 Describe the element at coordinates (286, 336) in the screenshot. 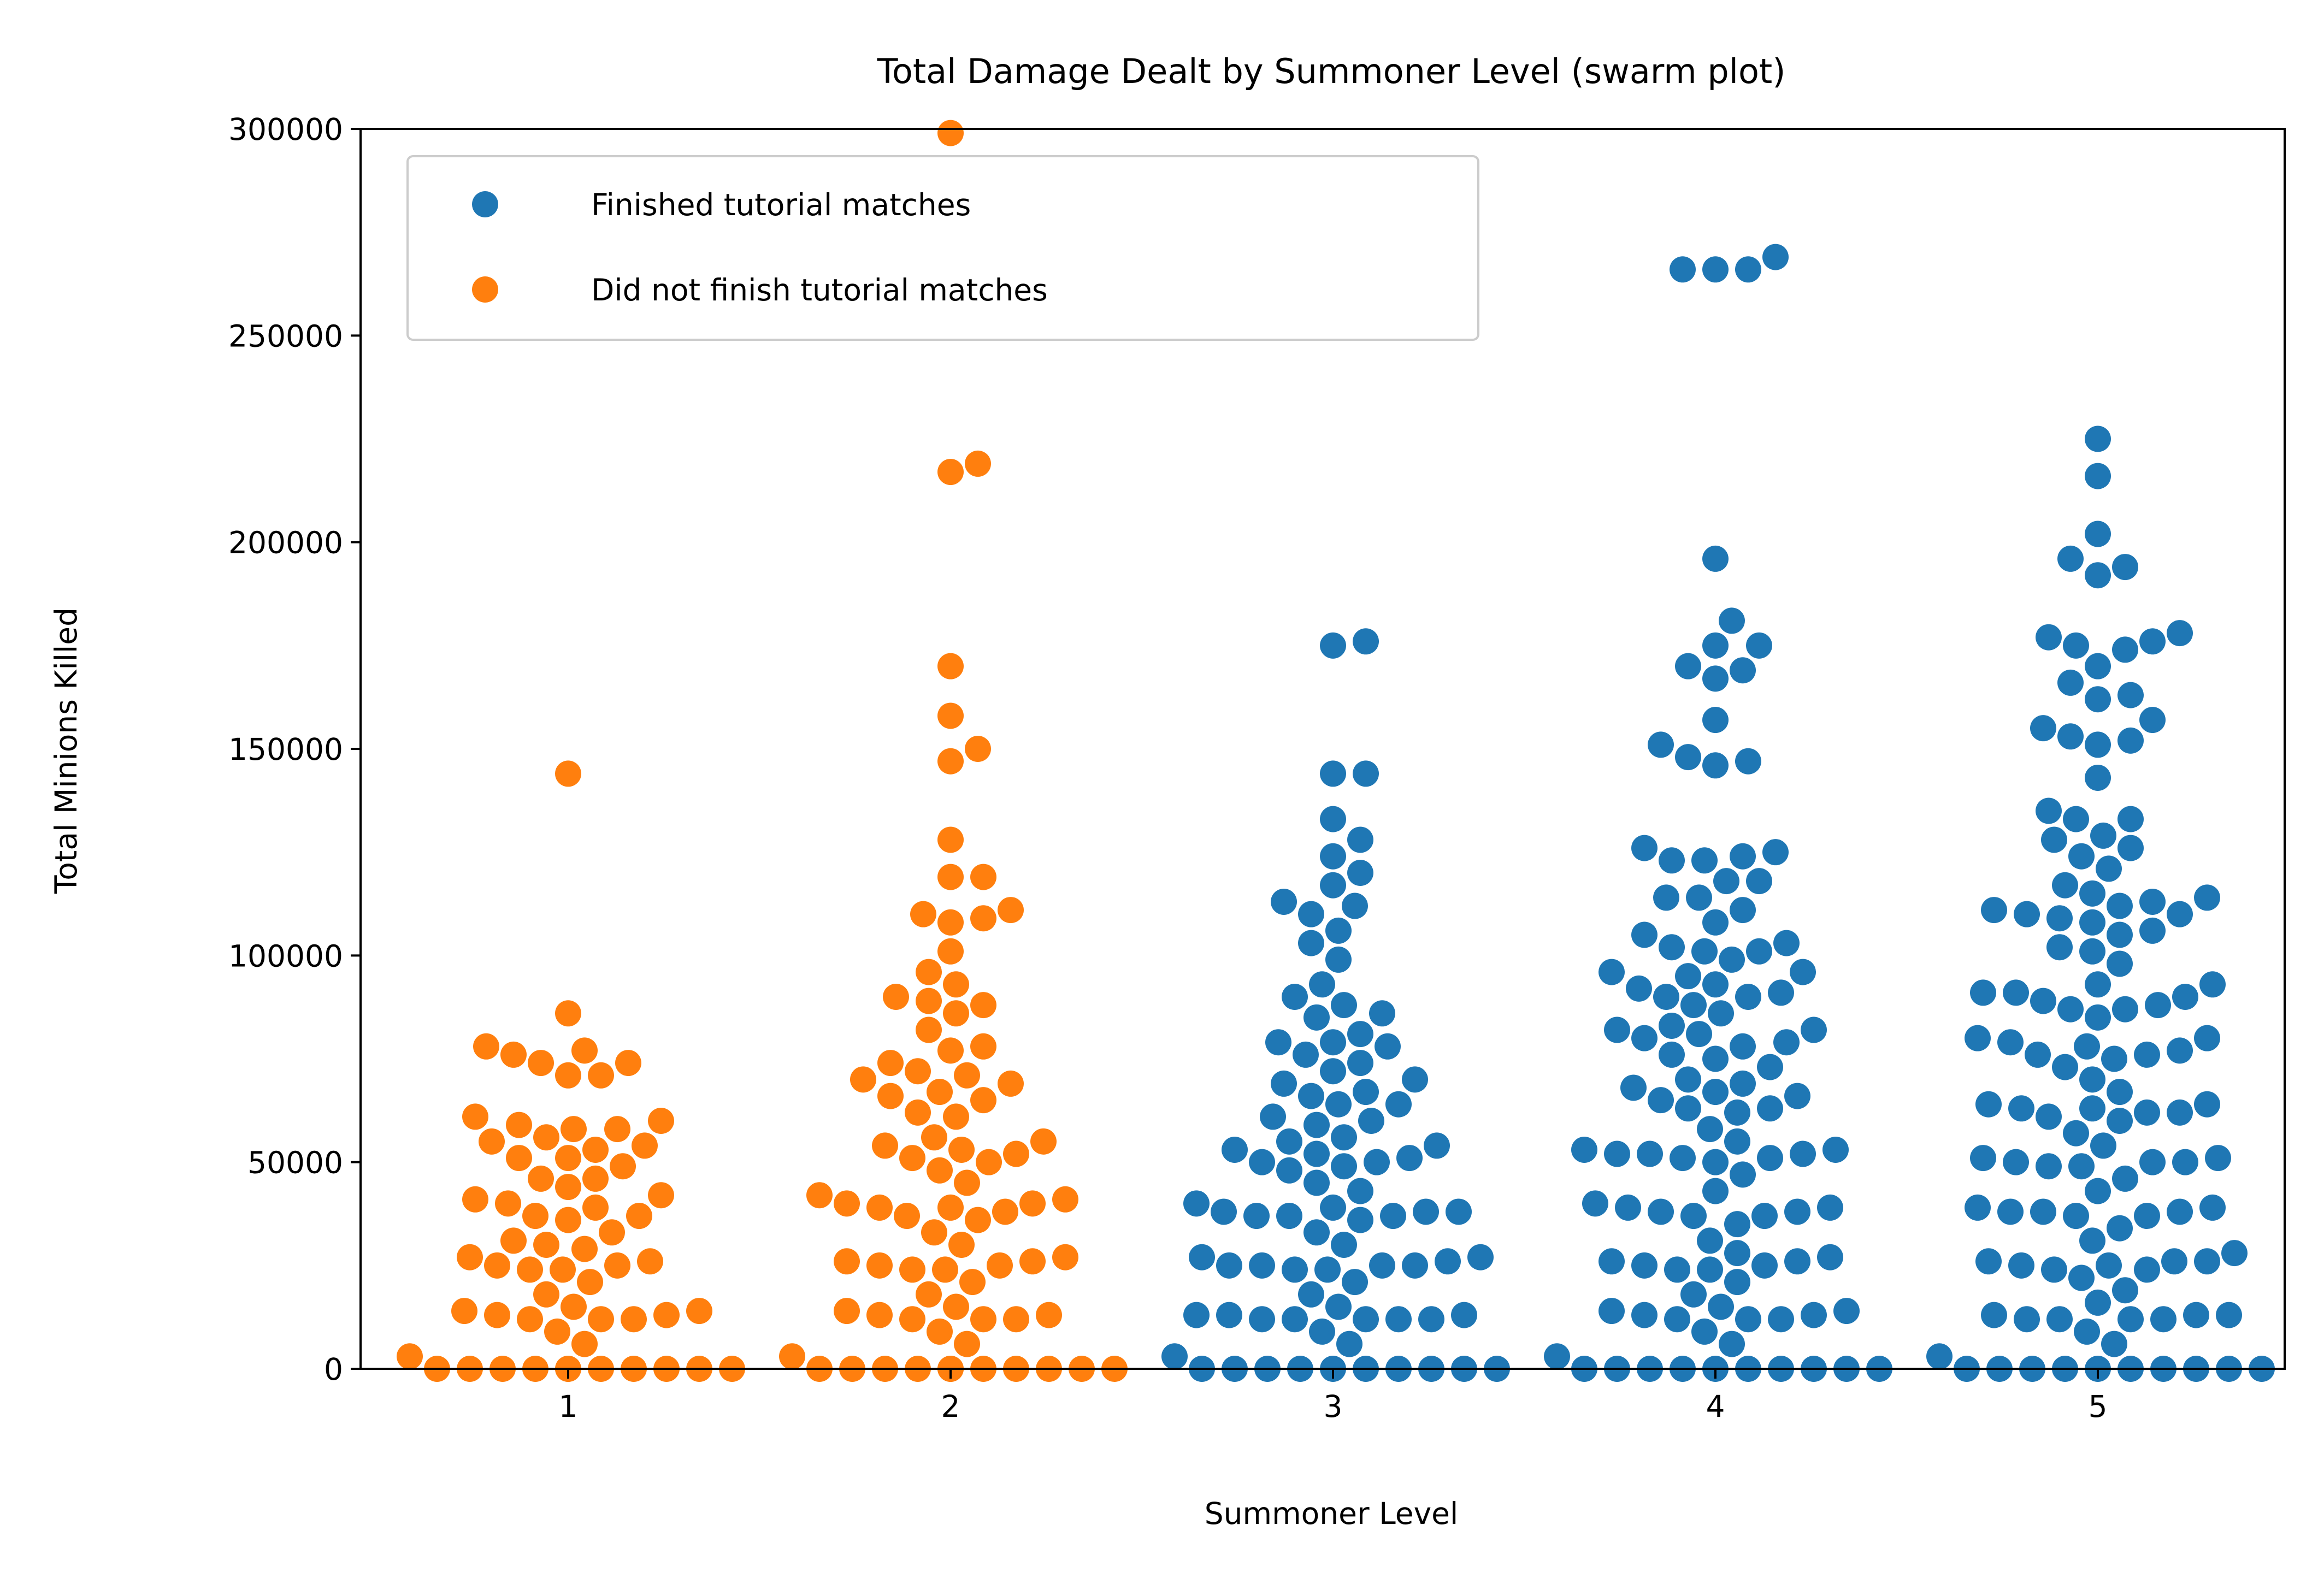

I see `y-tick-label: 250000` at that location.